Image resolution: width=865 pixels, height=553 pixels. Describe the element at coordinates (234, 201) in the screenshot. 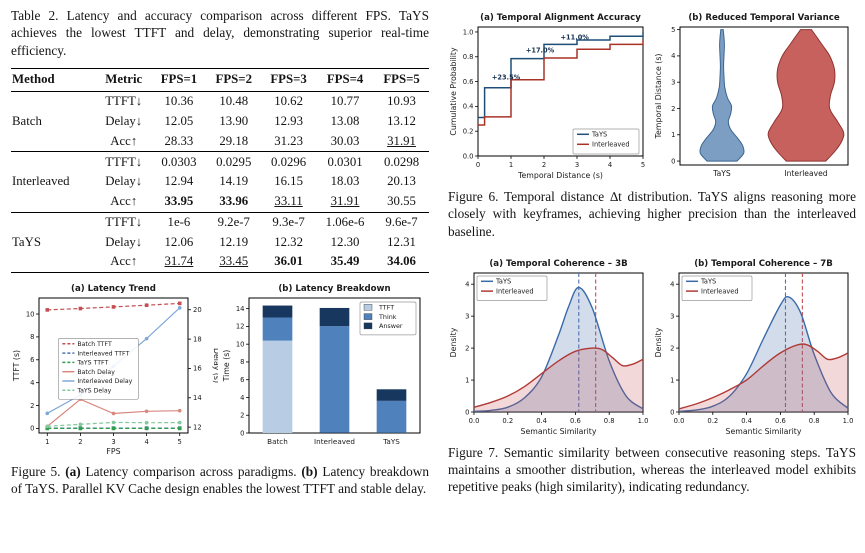

I see `value-cell: 33.96` at that location.